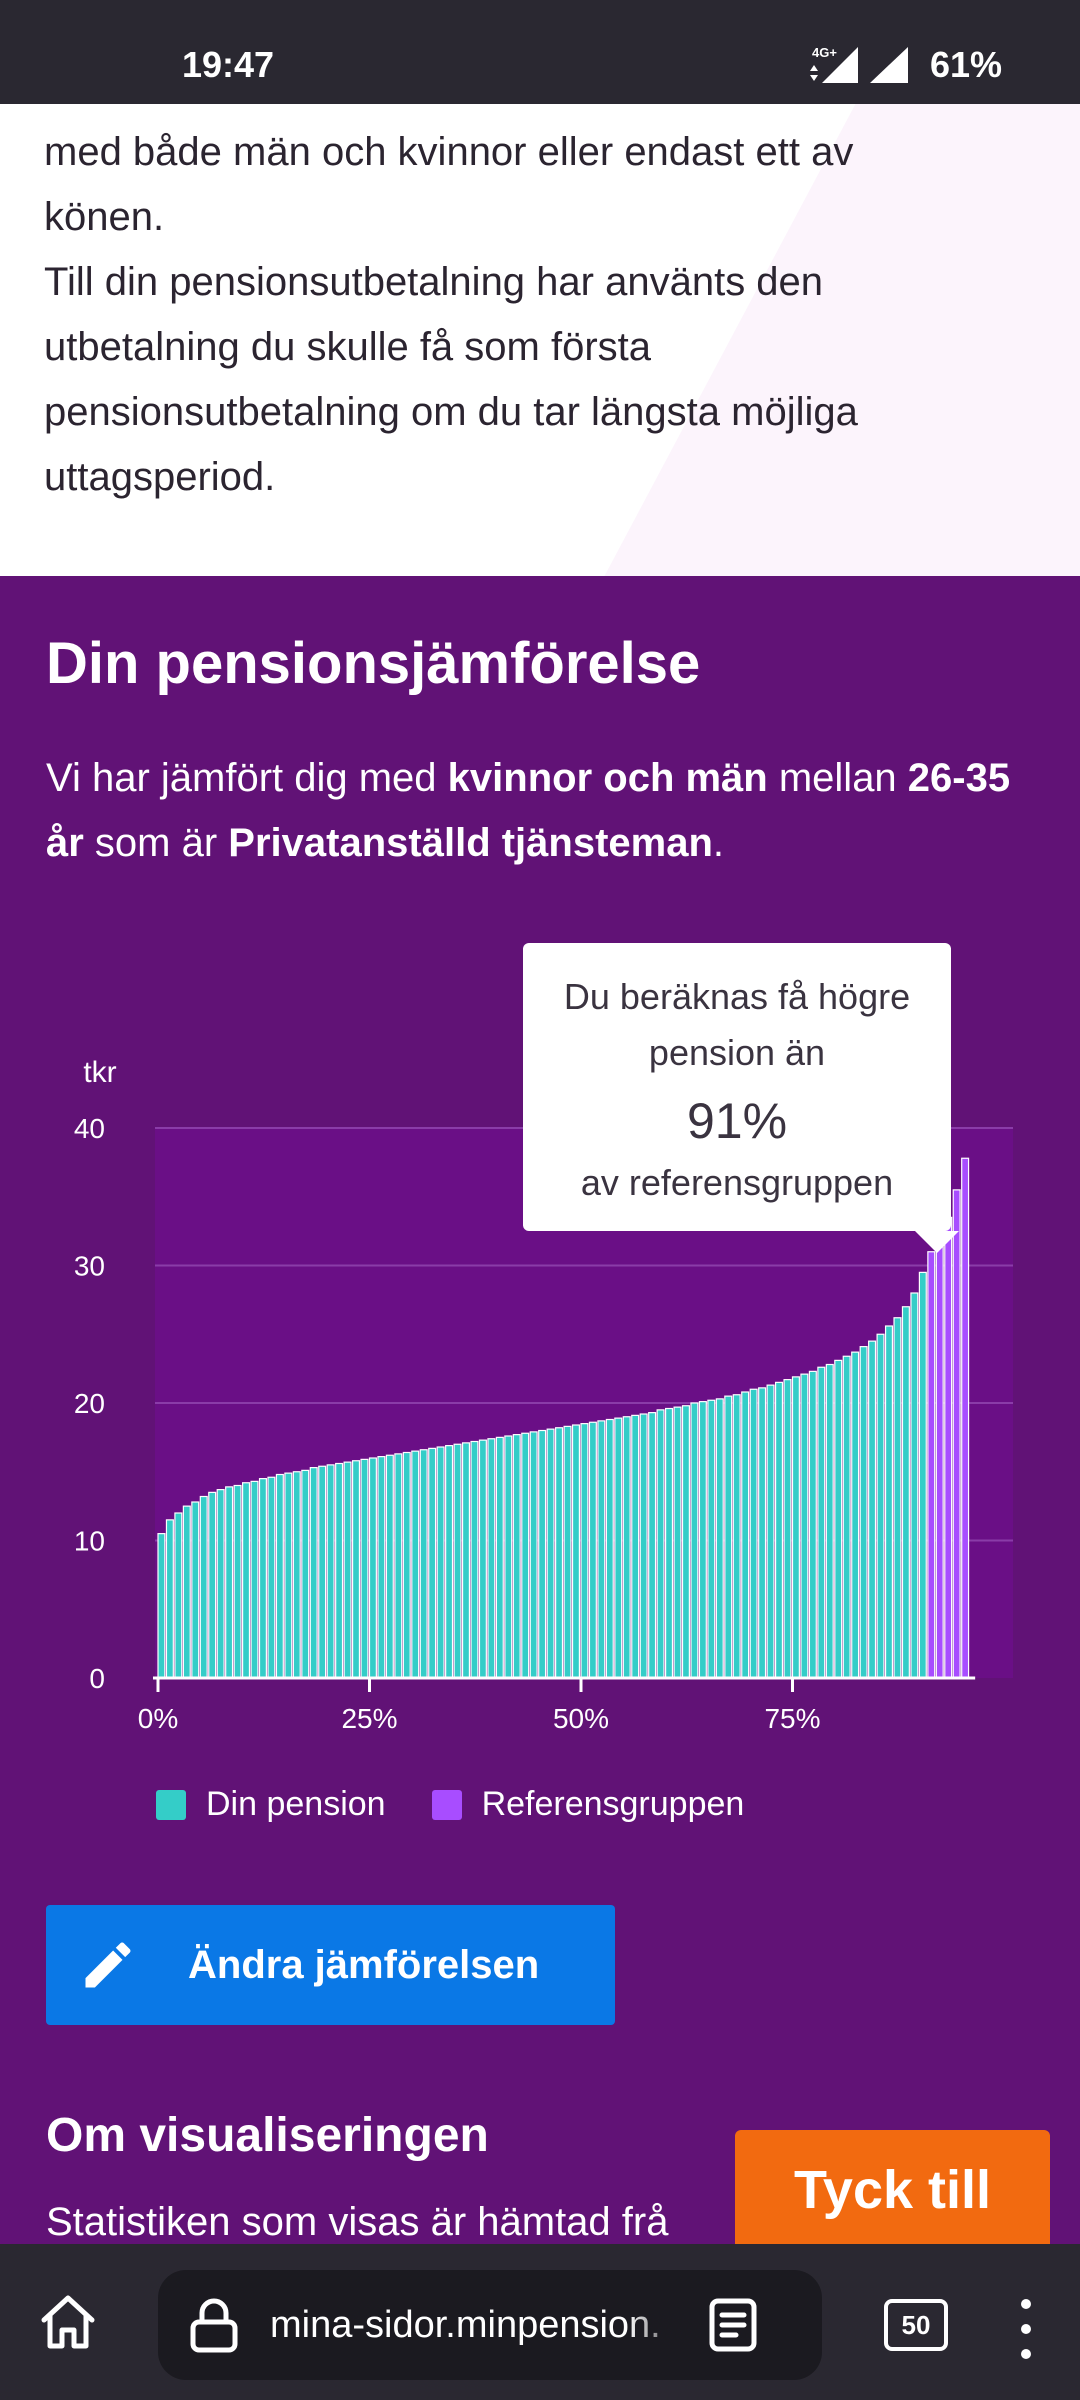 This screenshot has height=2400, width=1080. I want to click on reader-mode-icon, so click(733, 2325).